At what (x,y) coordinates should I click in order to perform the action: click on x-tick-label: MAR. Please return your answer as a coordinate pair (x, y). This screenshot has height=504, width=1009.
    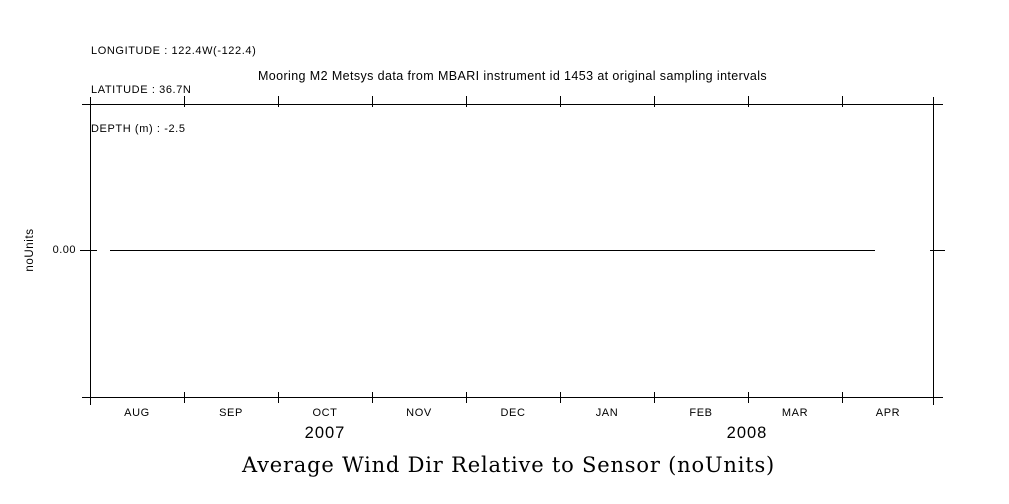
    Looking at the image, I should click on (795, 413).